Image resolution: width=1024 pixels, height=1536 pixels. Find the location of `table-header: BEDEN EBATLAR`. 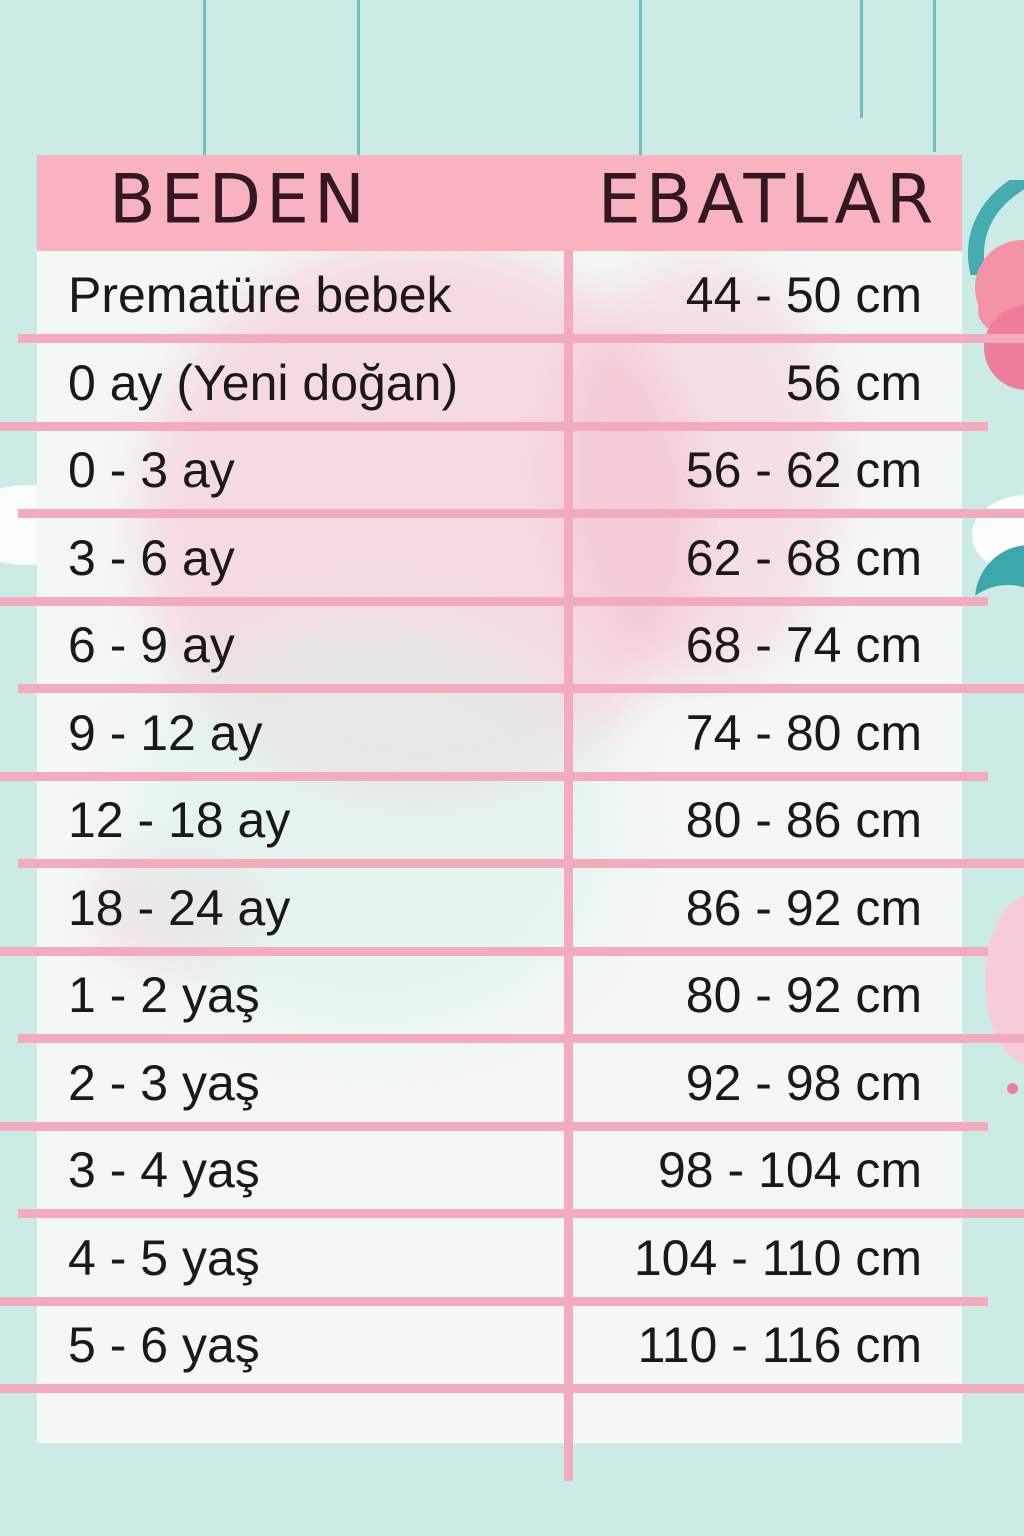

table-header: BEDEN EBATLAR is located at coordinates (499, 203).